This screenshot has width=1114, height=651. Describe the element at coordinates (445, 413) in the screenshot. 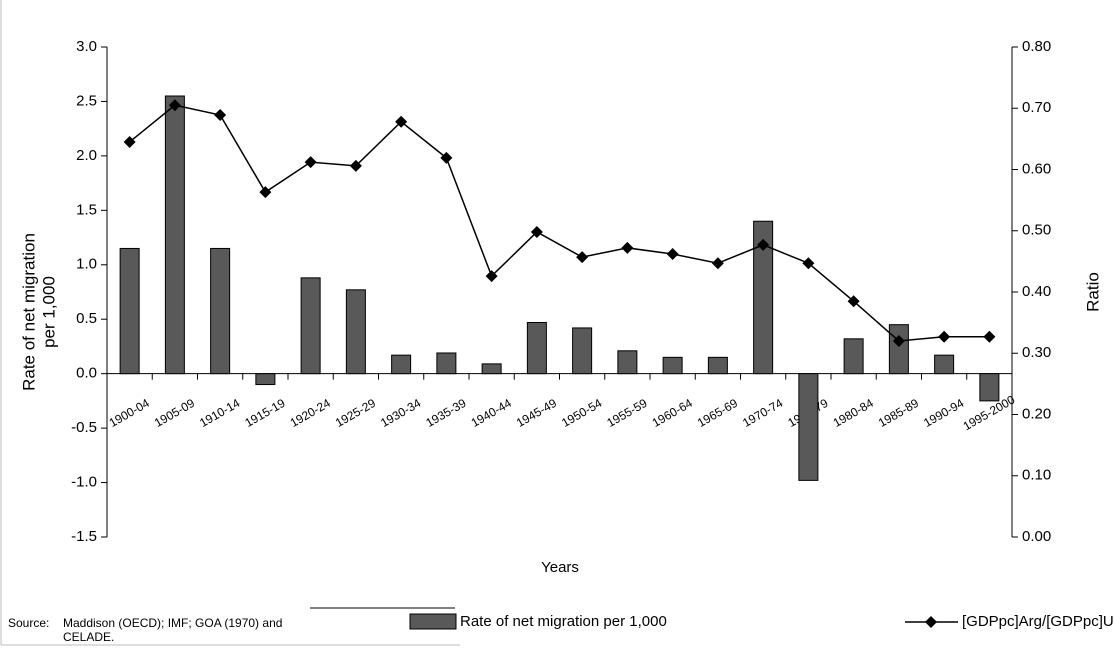

I see `x-tick-label: 1935-39` at that location.